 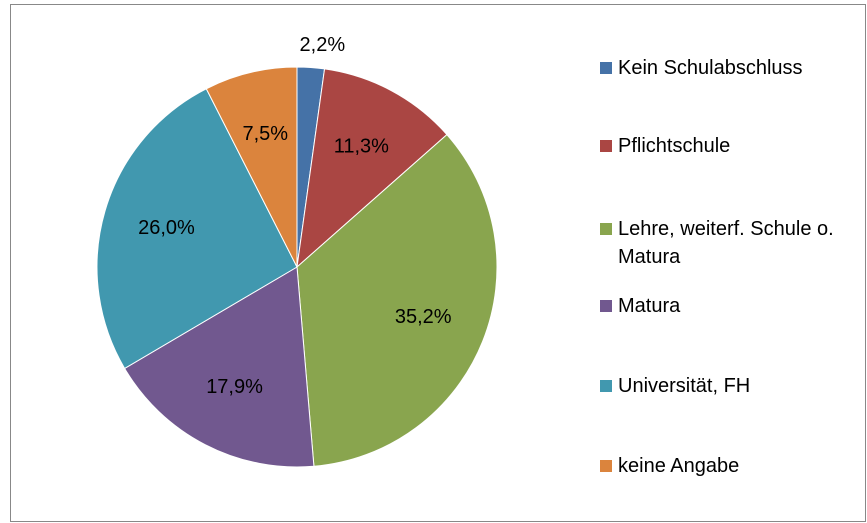 I want to click on legend-label: Matura, so click(x=649, y=306).